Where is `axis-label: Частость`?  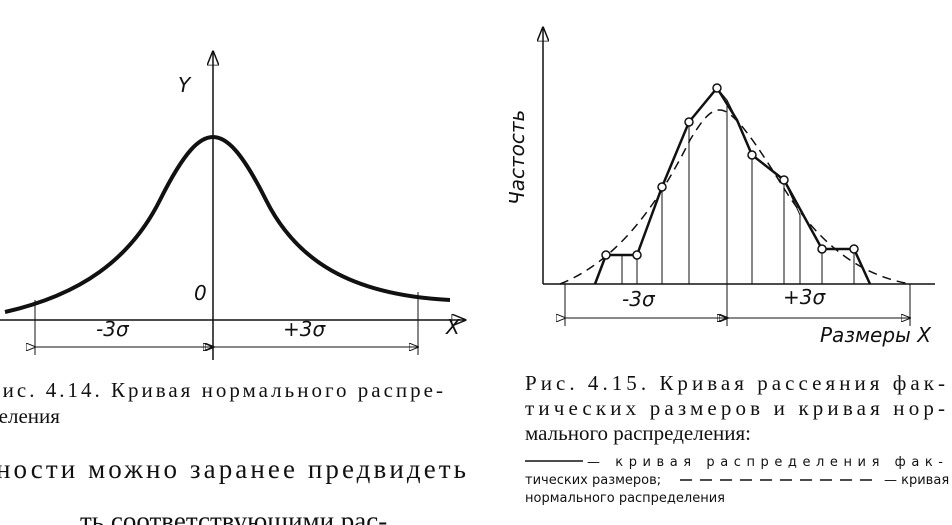 axis-label: Частость is located at coordinates (517, 157).